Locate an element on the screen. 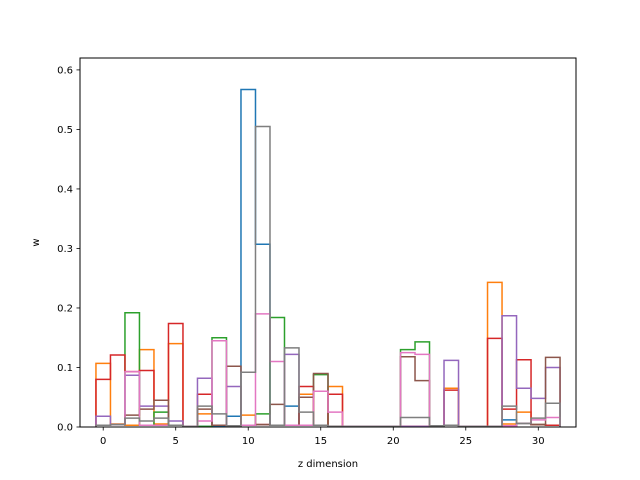  x-tick-label: 5 is located at coordinates (176, 441).